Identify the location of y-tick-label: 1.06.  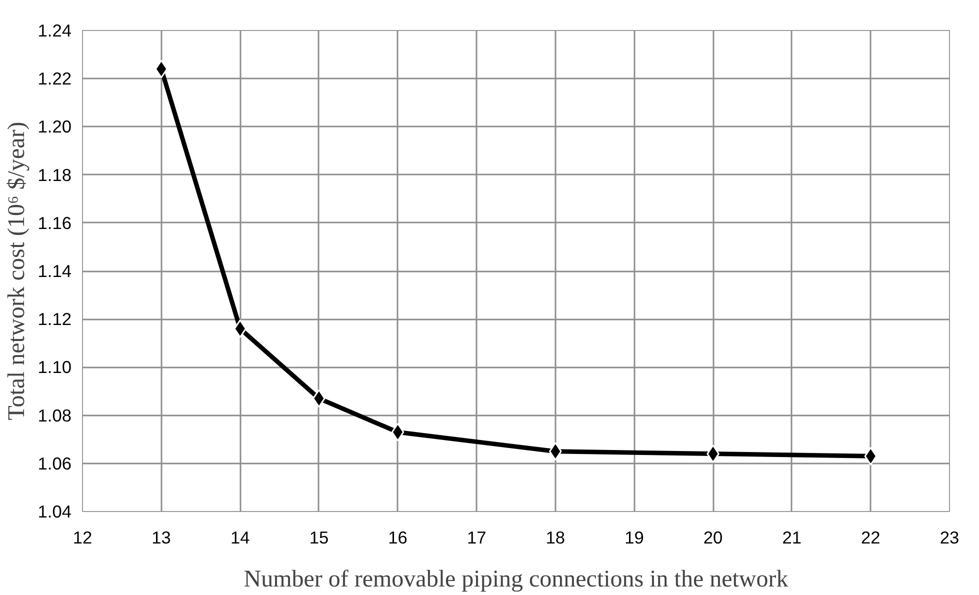
(55, 463).